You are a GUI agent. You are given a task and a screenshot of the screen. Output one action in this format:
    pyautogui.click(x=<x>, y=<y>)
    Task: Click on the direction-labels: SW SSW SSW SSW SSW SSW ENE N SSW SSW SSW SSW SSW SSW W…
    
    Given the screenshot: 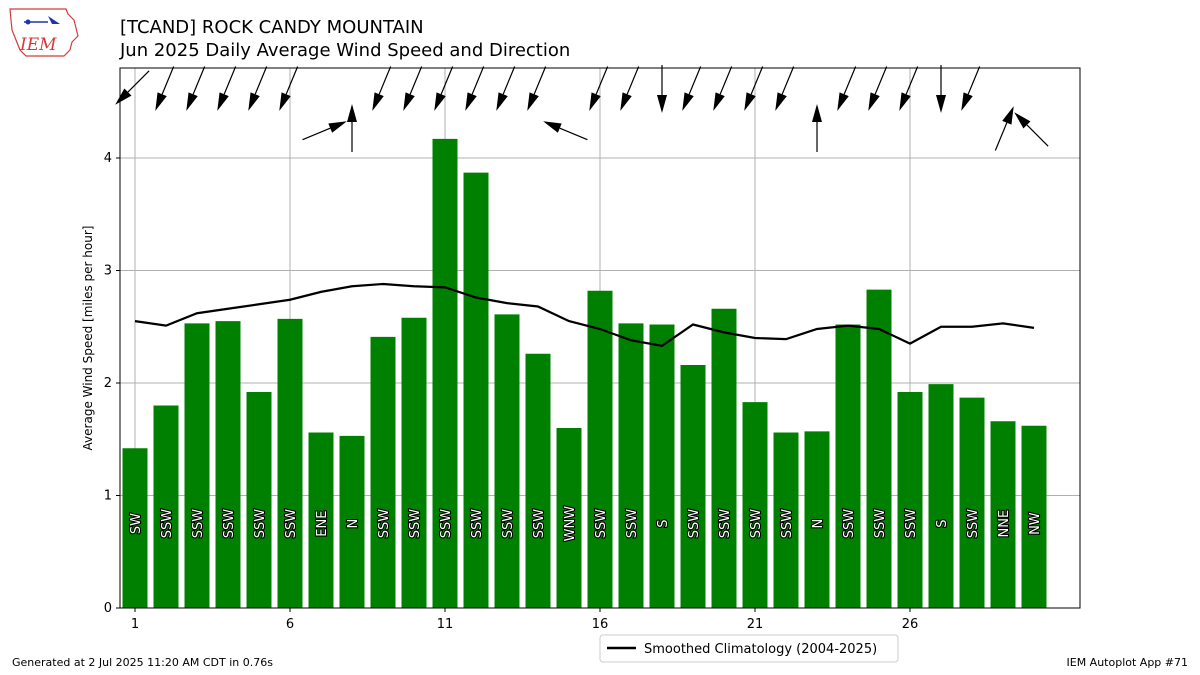 What is the action you would take?
    pyautogui.click(x=586, y=524)
    